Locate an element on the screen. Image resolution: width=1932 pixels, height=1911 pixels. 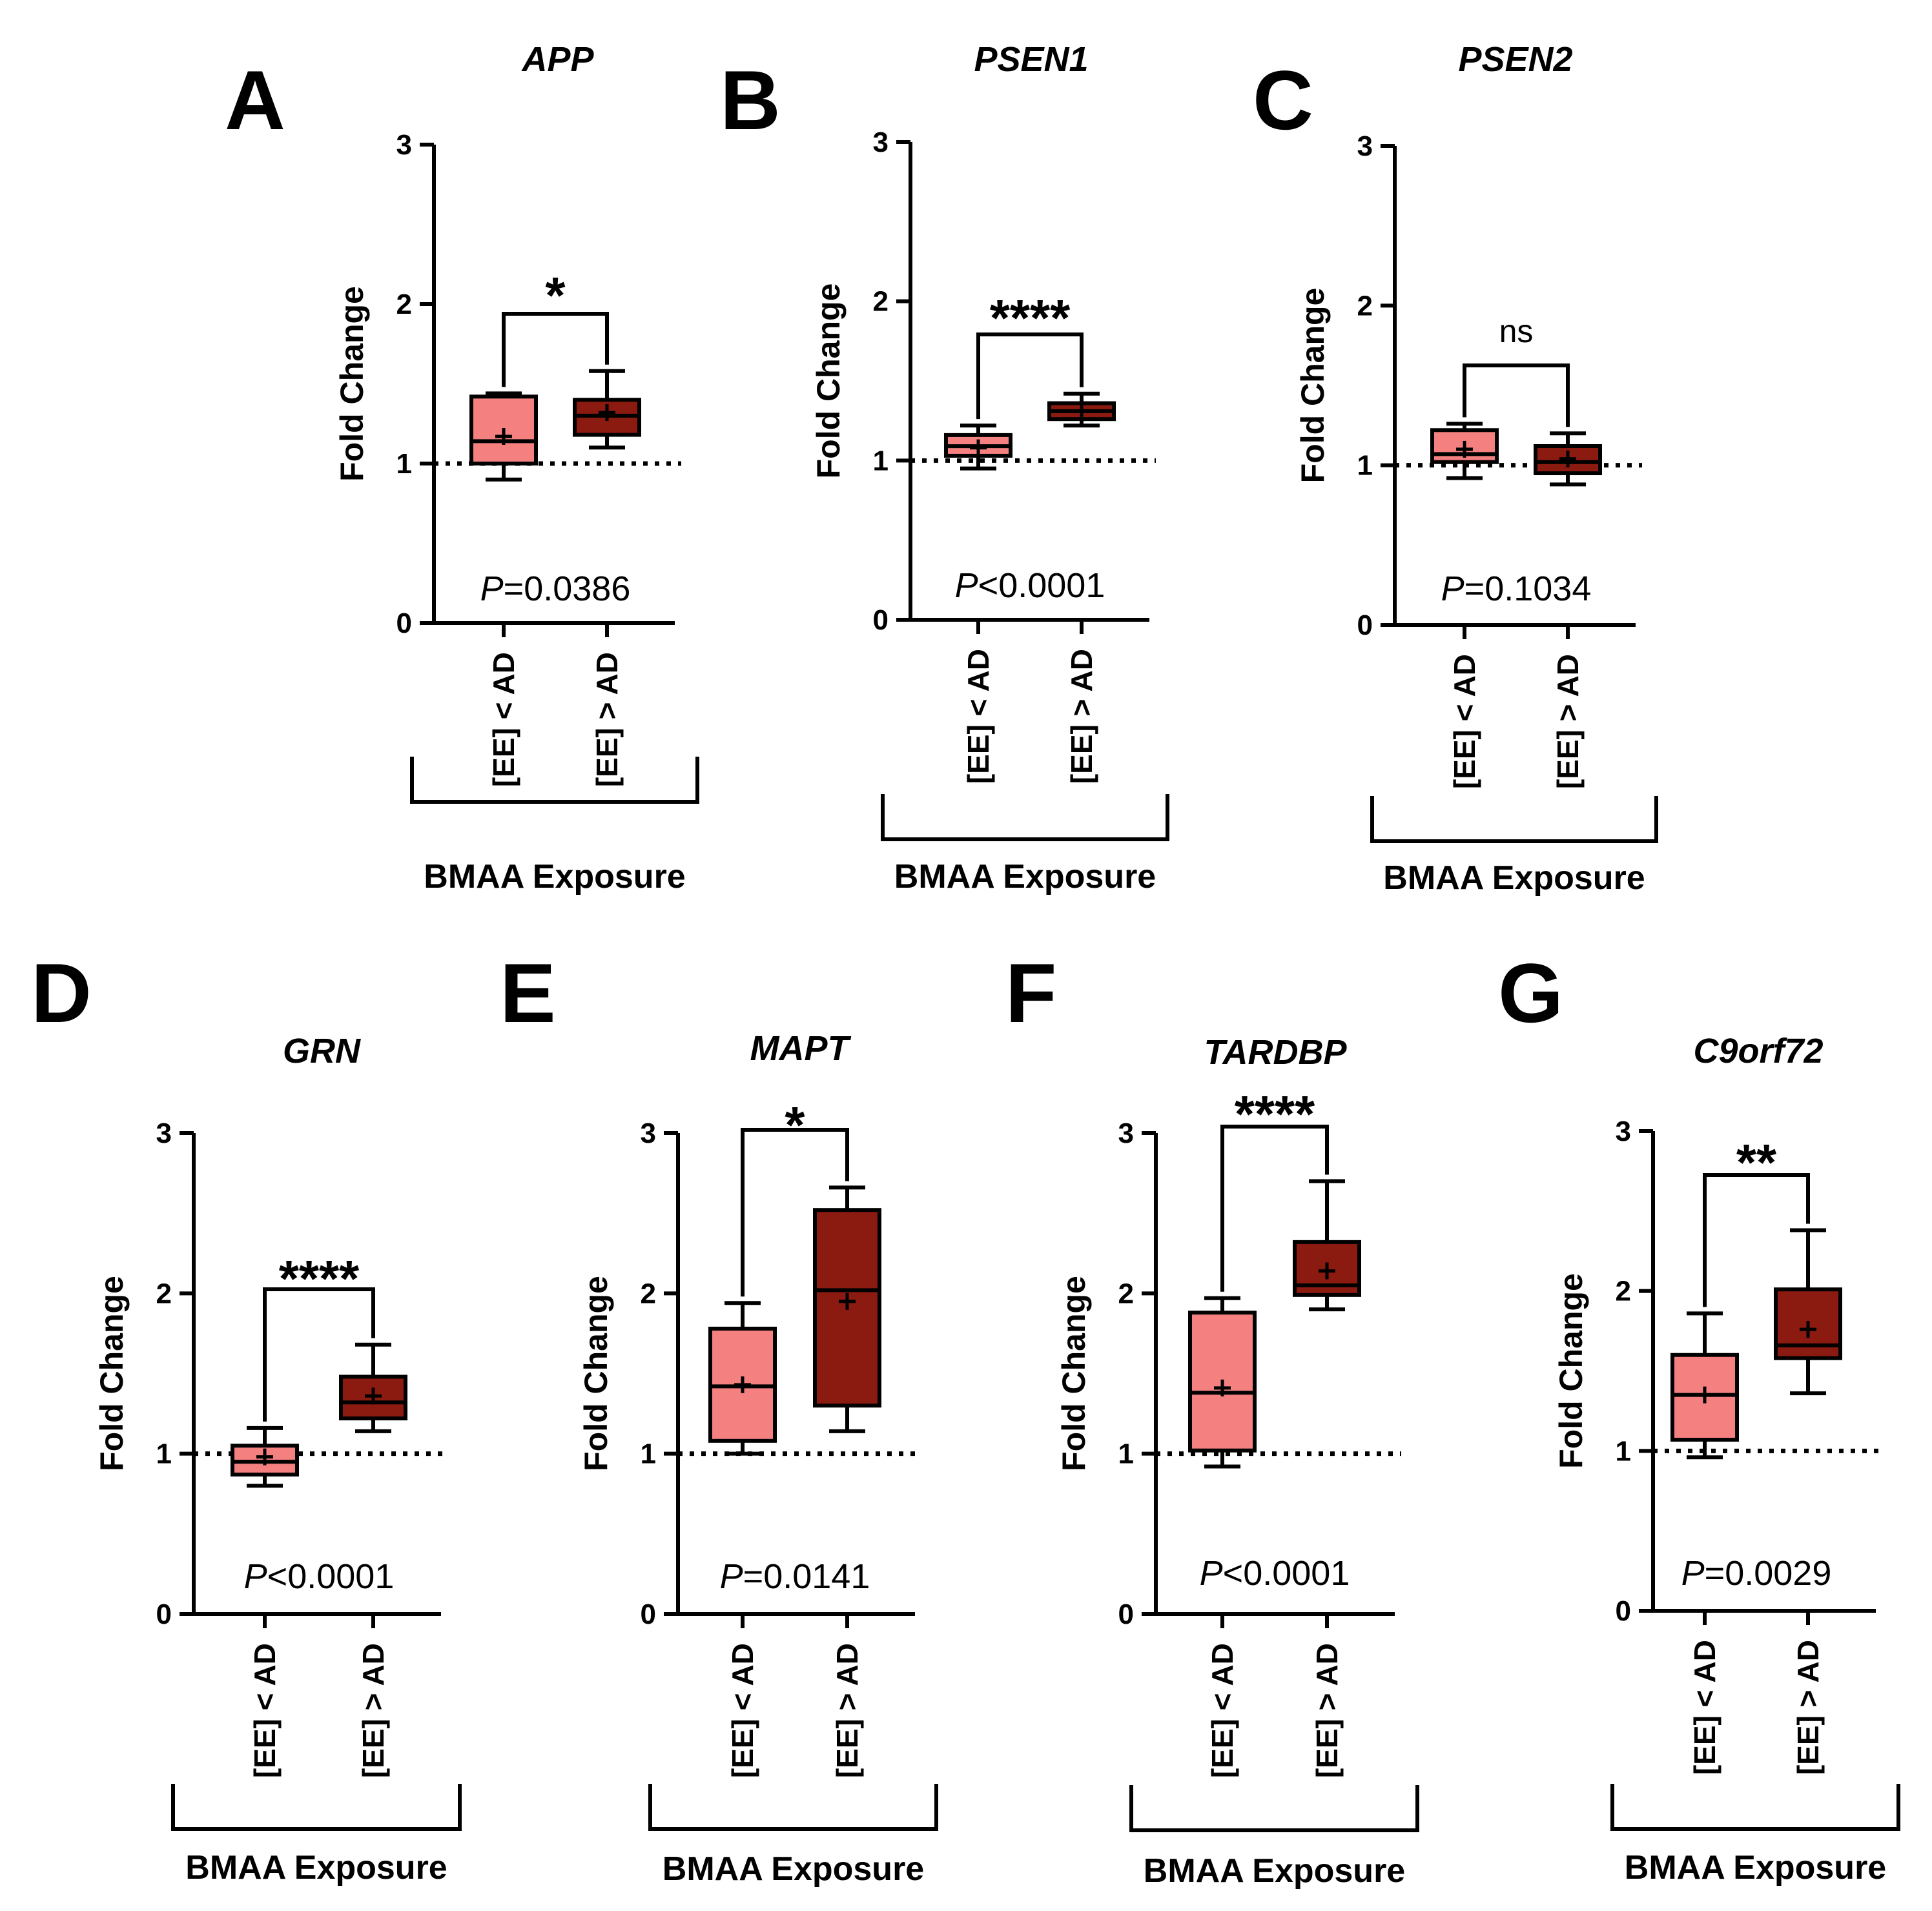
gene-title: PSEN2 is located at coordinates (1515, 59).